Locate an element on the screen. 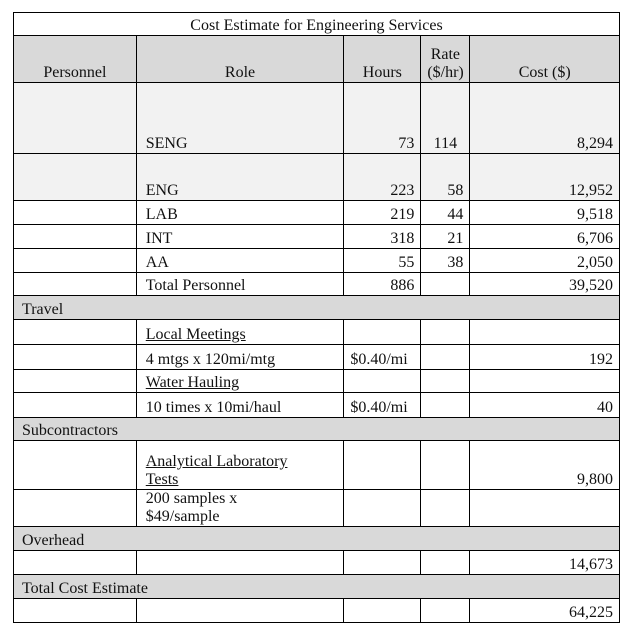 This screenshot has height=636, width=631. analytical-lab-title: Analytical Laboratory Tests is located at coordinates (240, 465).